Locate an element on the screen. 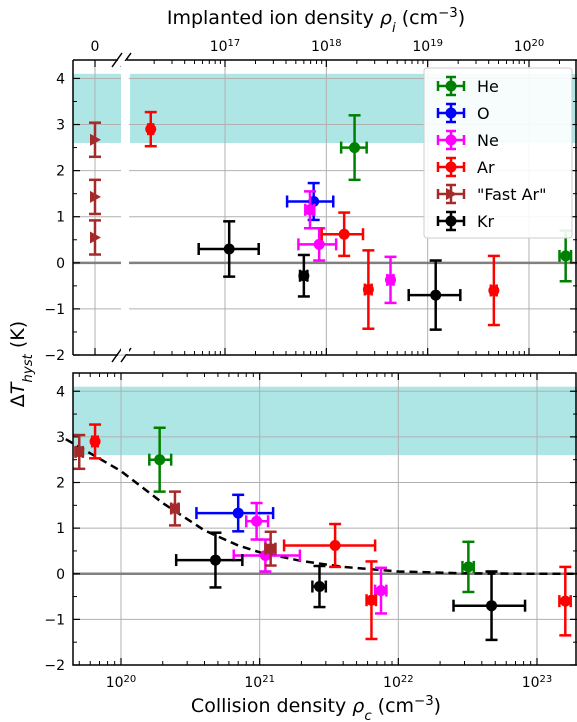 The height and width of the screenshot is (722, 577). x-tick-label-top: 0 is located at coordinates (95, 47).